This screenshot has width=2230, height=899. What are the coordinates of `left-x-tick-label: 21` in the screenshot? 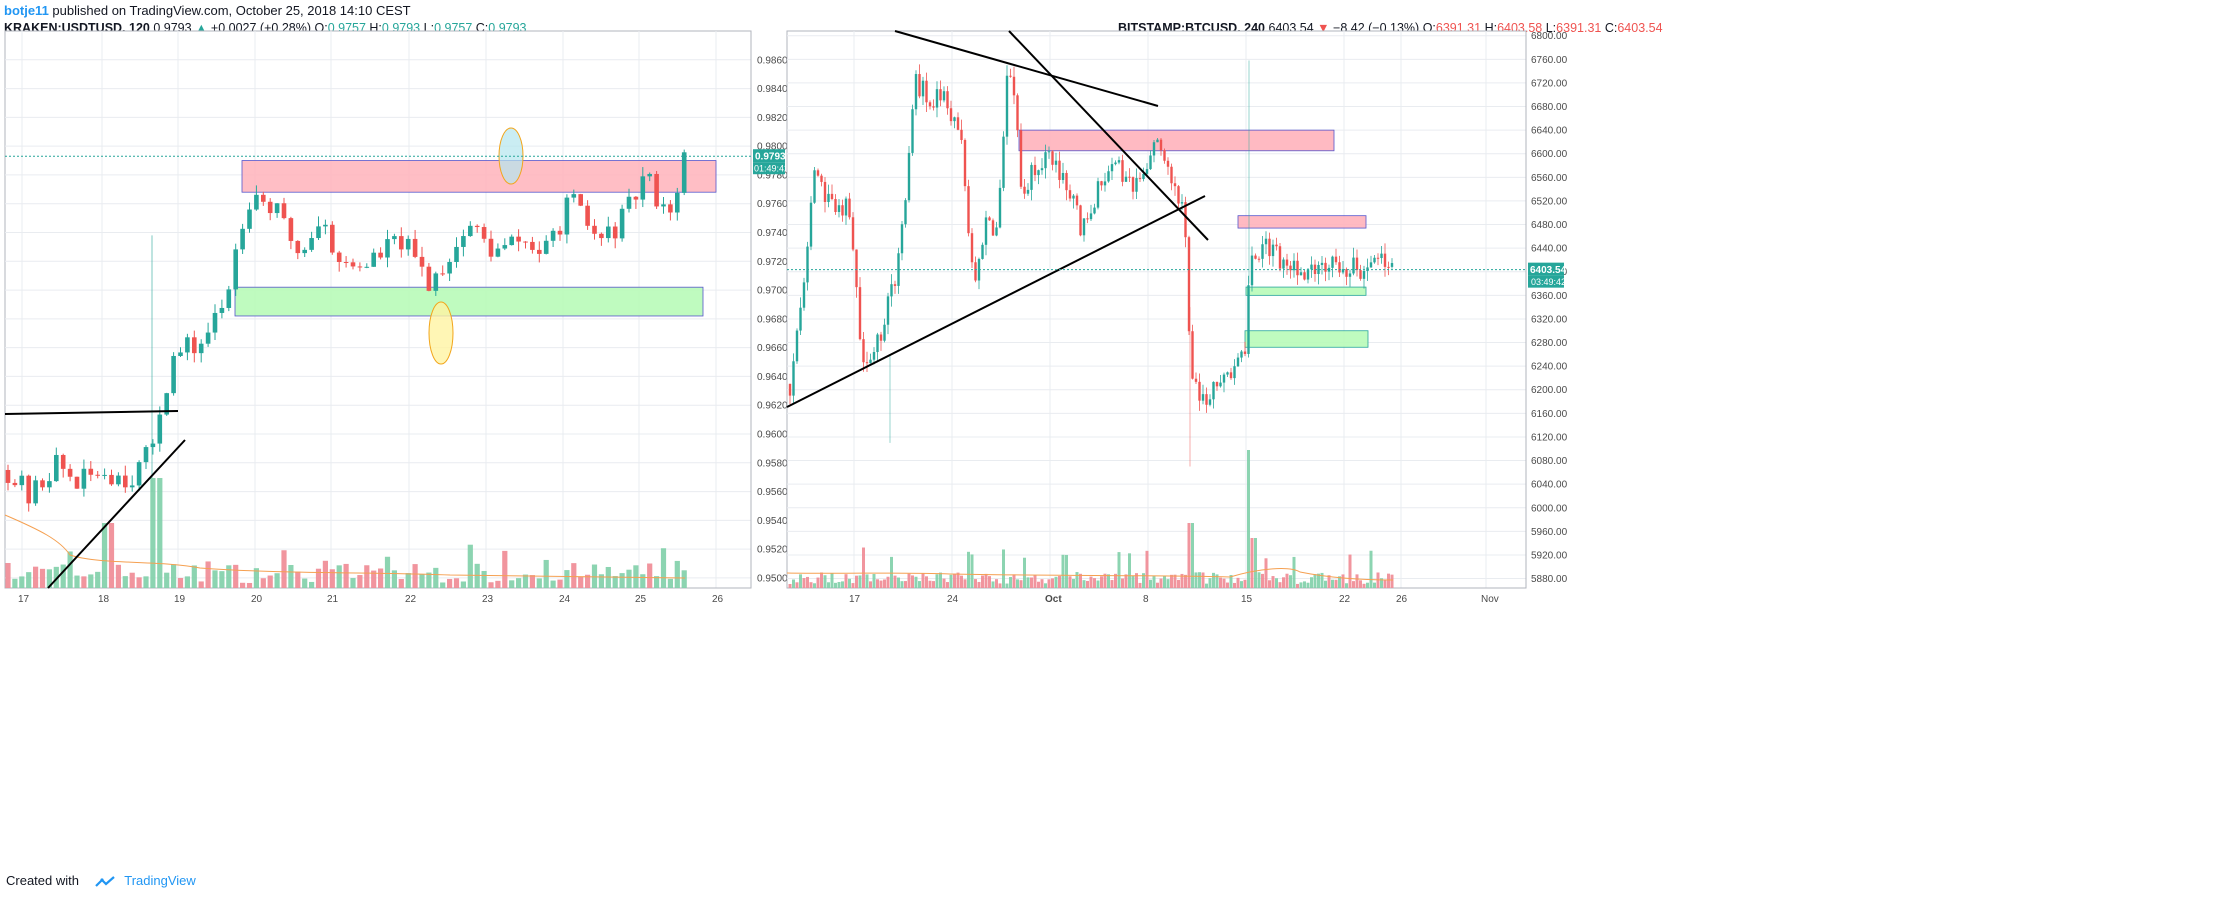 It's located at (333, 599).